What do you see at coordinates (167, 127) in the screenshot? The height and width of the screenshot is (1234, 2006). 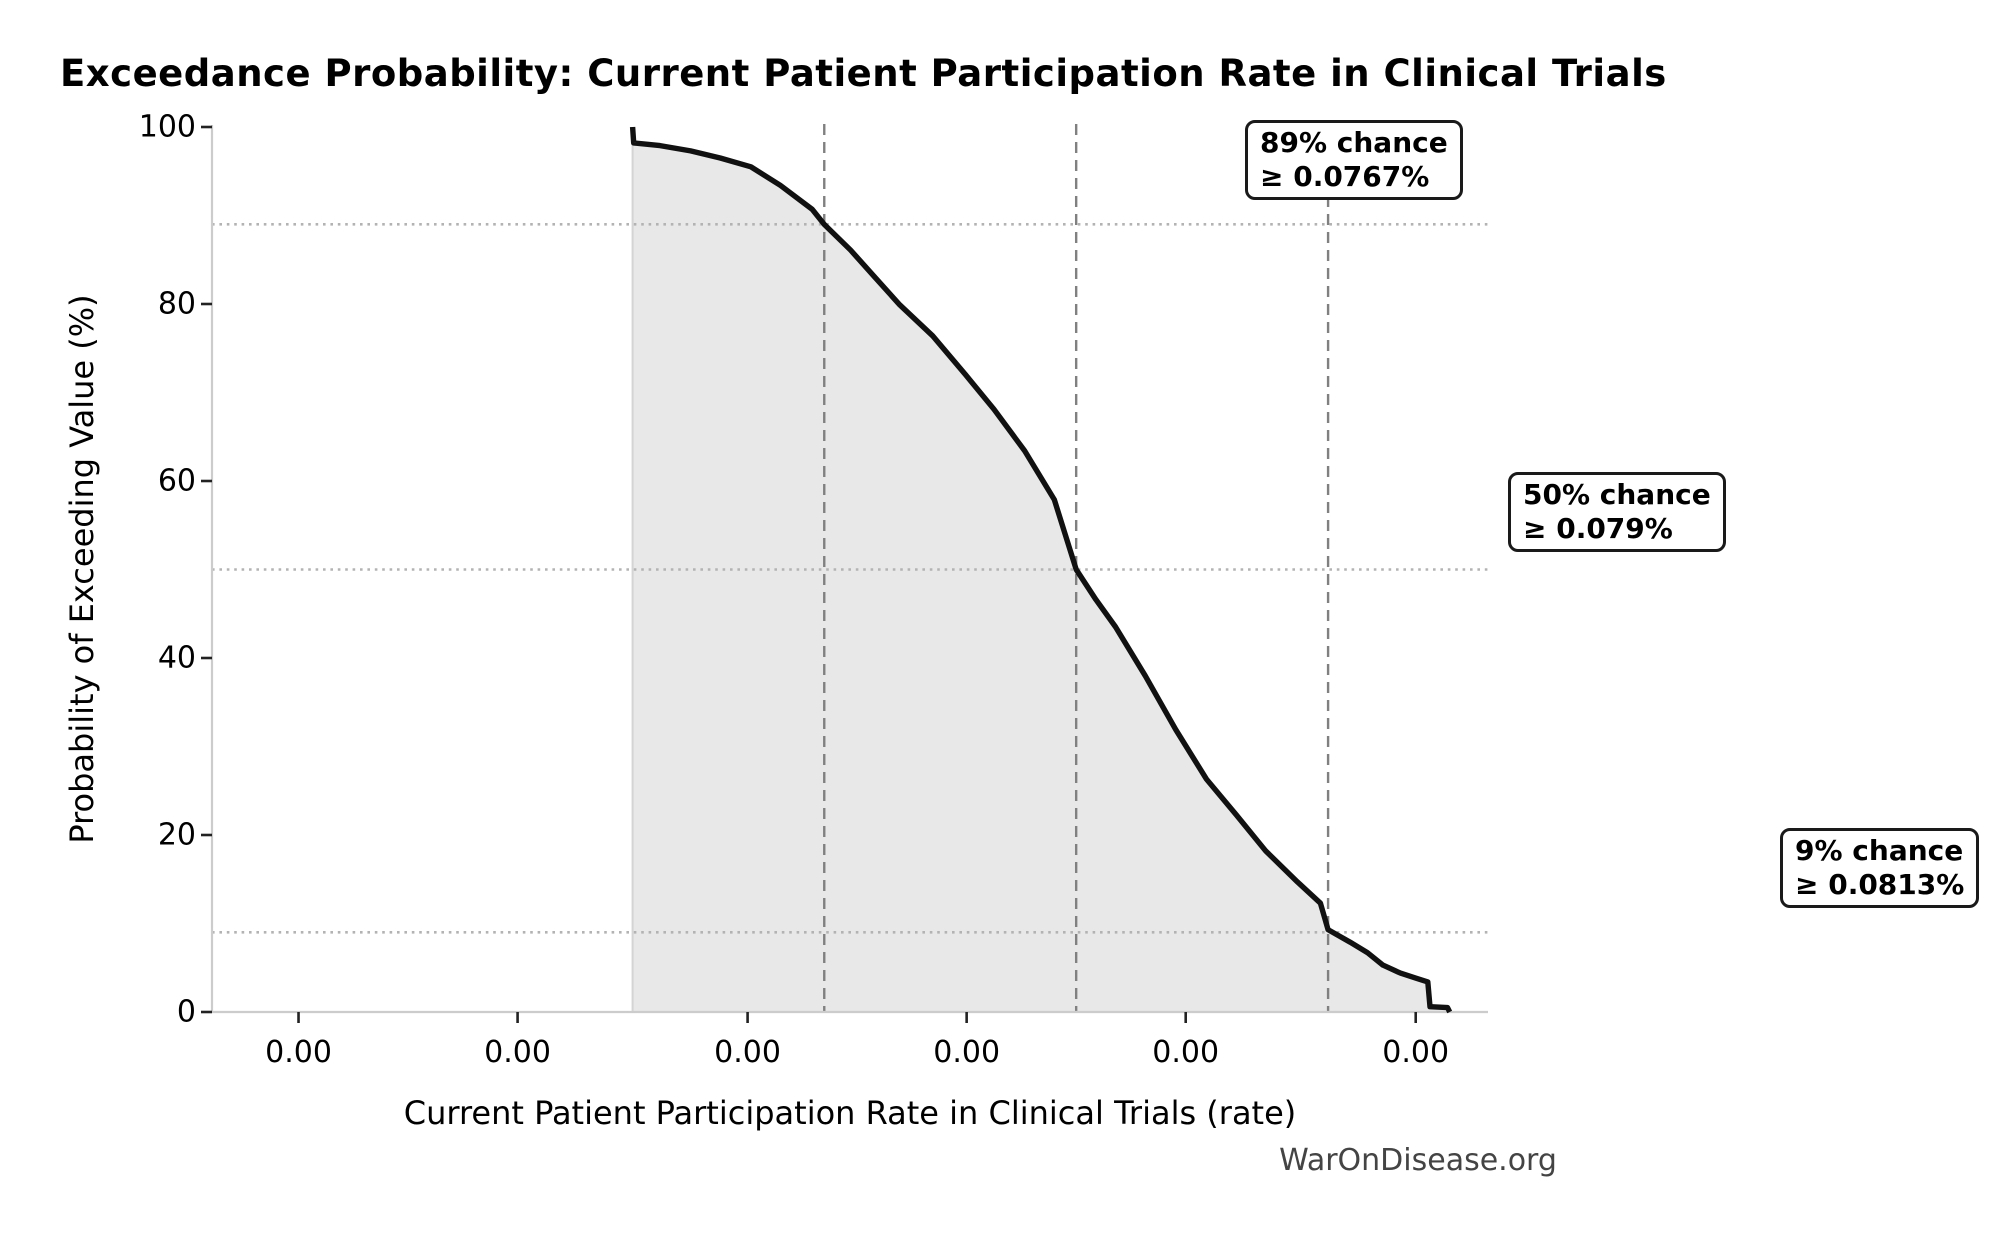 I see `y-tick-label: 100` at bounding box center [167, 127].